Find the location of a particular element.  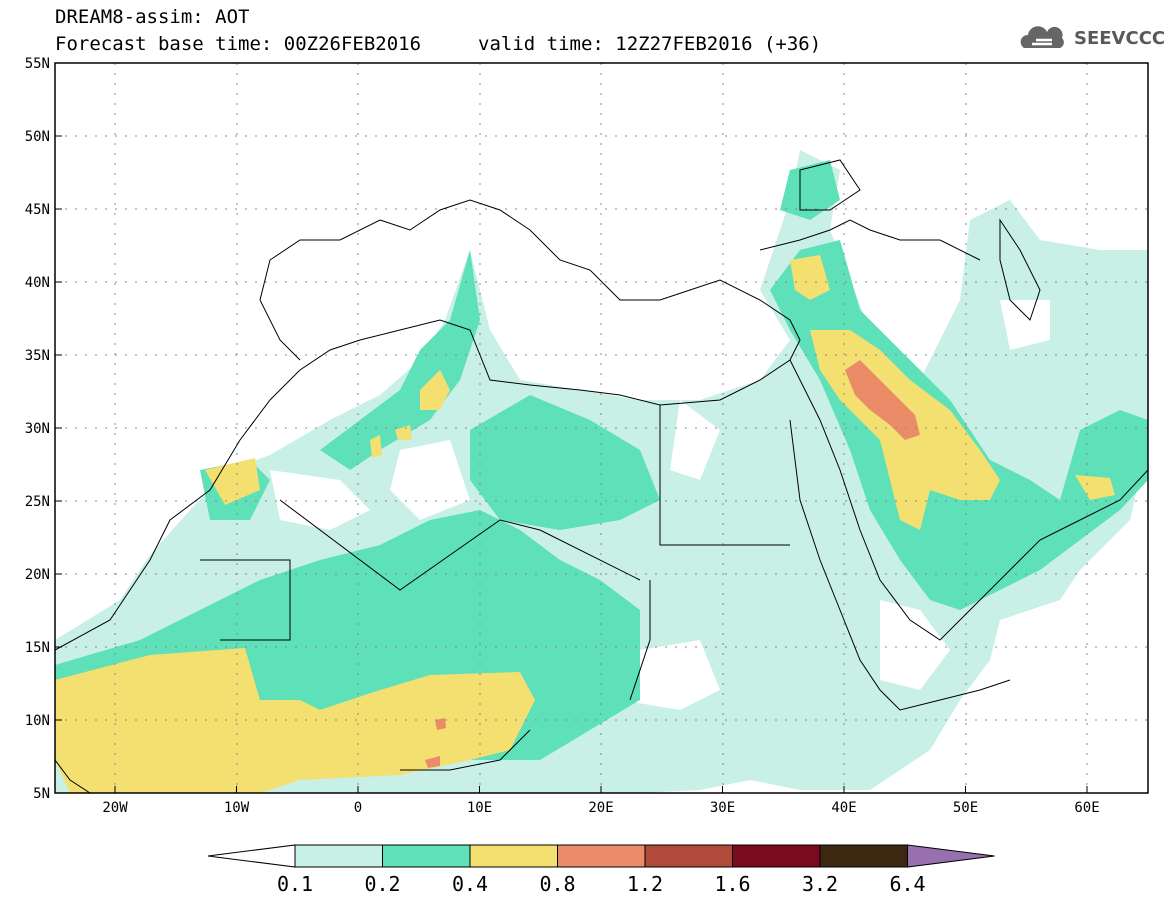

lon-label-50E: 50E is located at coordinates (965, 808).